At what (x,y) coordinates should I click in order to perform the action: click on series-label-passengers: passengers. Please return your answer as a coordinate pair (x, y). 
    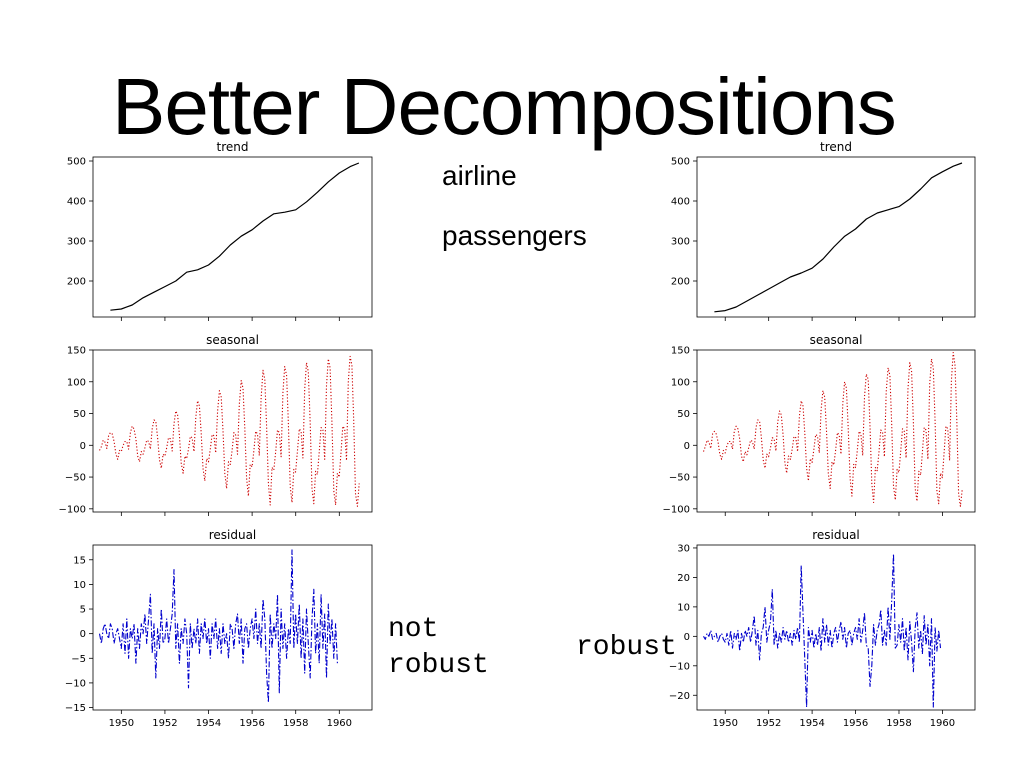
    Looking at the image, I should click on (514, 235).